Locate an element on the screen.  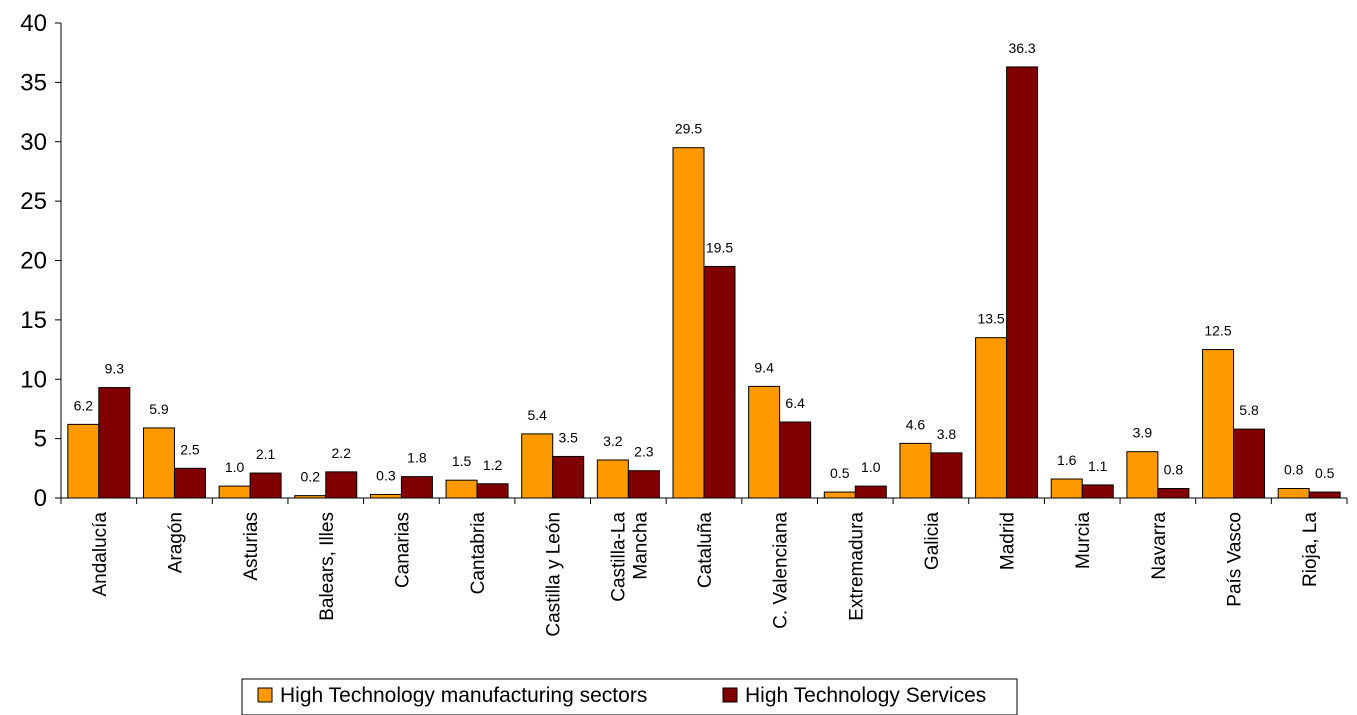
data-label: 0.2 is located at coordinates (311, 477).